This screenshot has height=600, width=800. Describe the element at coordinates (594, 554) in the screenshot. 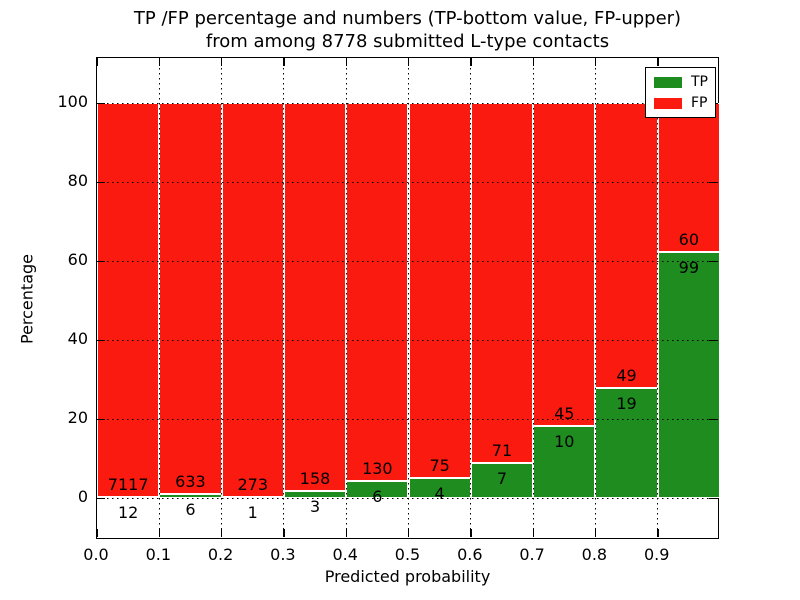

I see `x-tick-label: 0.8` at that location.